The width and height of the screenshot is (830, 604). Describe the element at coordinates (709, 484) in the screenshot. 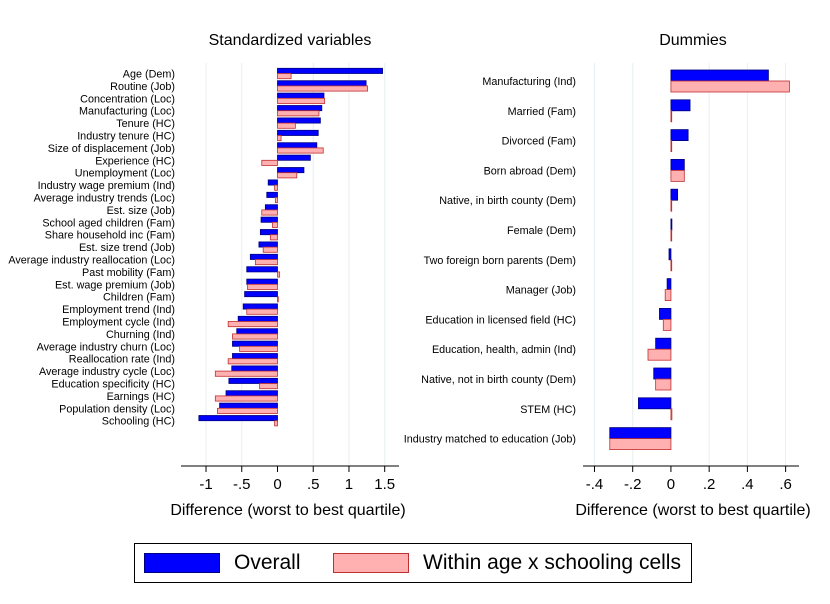

I see `dum-x-tick-label: .2` at that location.